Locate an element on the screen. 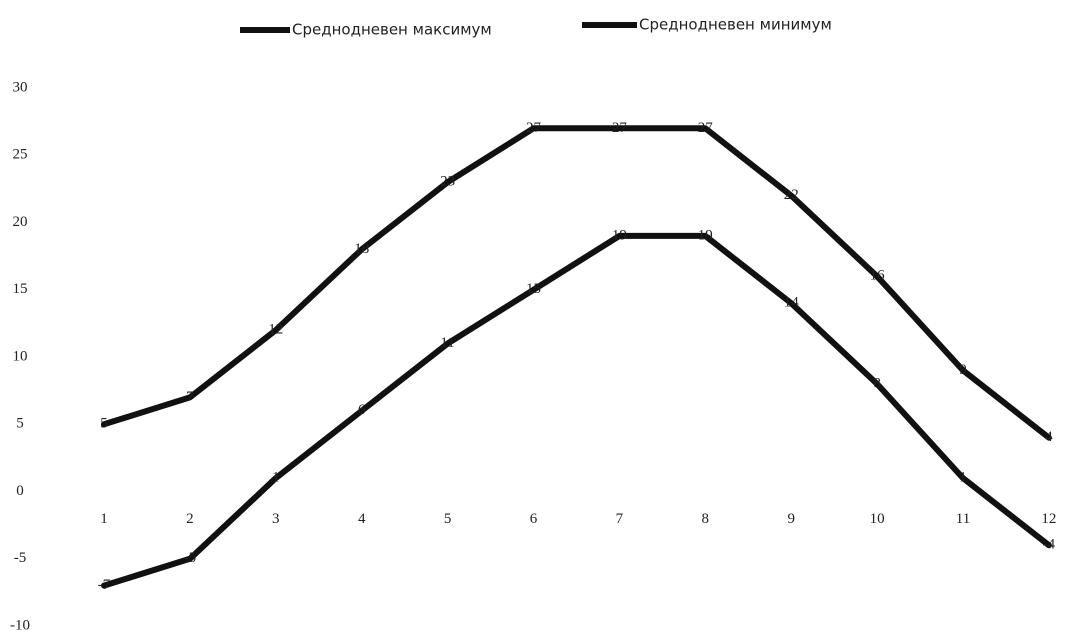 The image size is (1071, 637). data-label: -7 is located at coordinates (104, 585).